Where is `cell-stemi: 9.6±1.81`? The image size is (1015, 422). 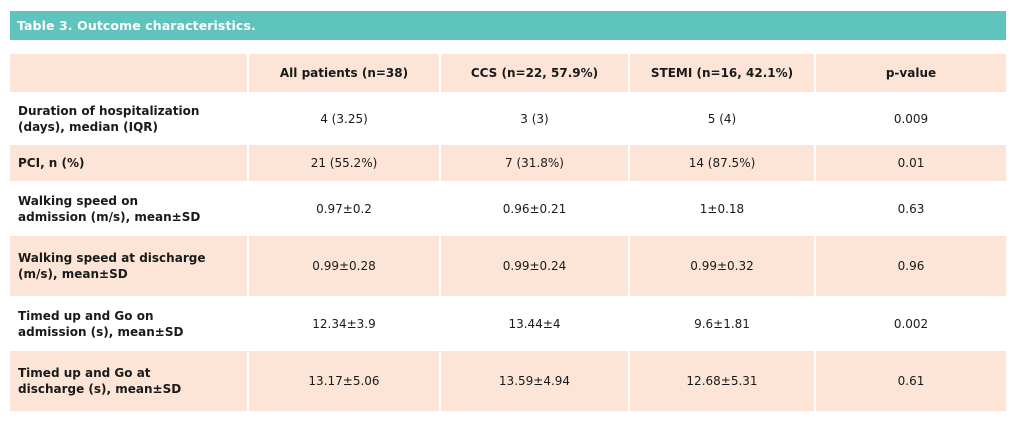
cell-stemi: 9.6±1.81 is located at coordinates (723, 323).